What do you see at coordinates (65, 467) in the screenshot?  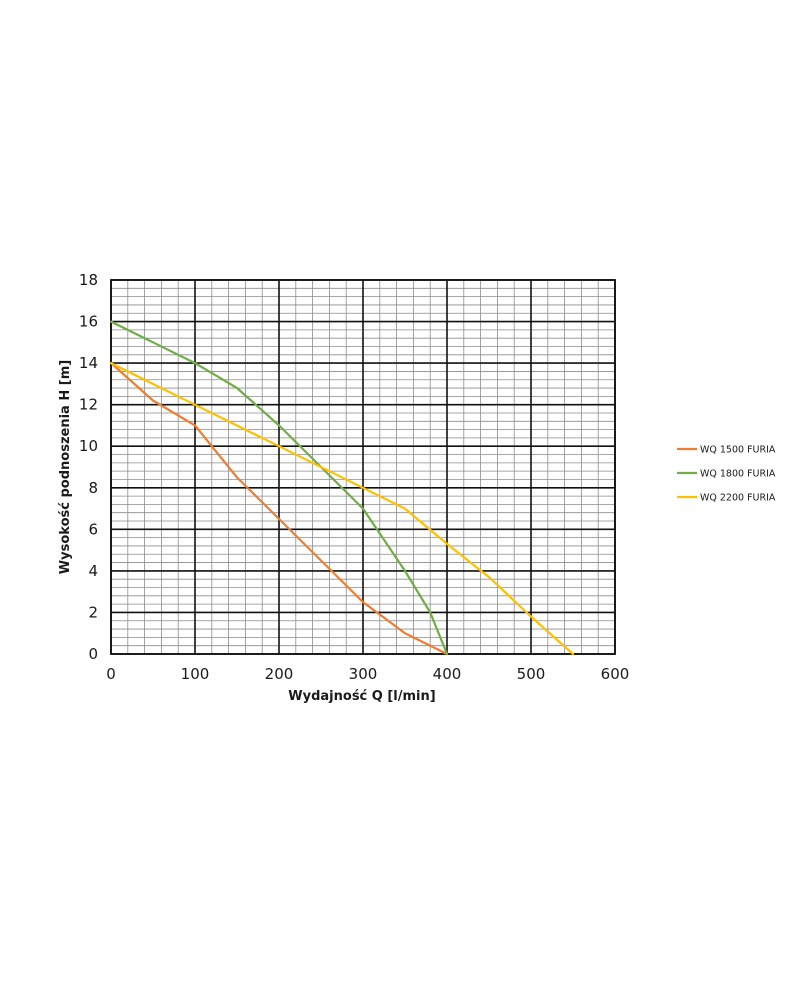 I see `y-axis-title: Wysokość podnoszenia H [m]` at bounding box center [65, 467].